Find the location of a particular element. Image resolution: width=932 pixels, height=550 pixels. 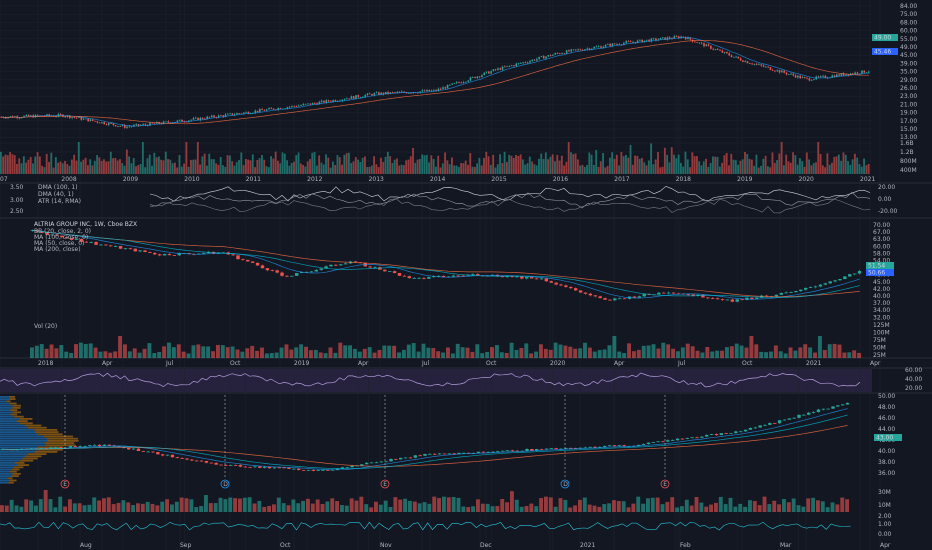

pane2-legend-item: DMA (40, 1) is located at coordinates (56, 194).